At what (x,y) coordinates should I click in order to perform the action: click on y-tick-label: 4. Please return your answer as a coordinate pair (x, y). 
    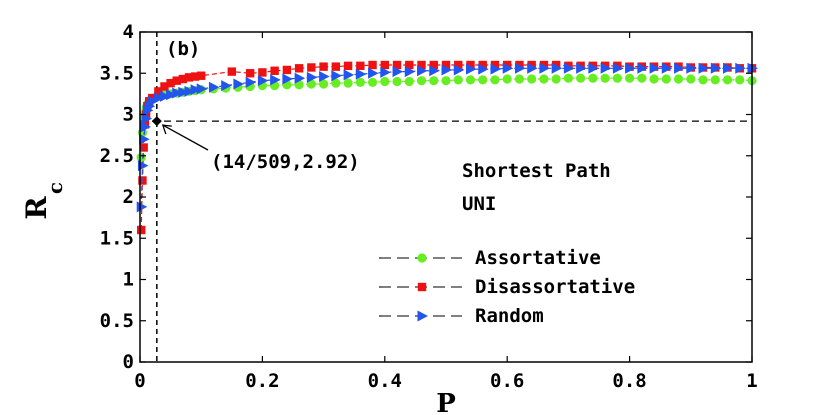
    Looking at the image, I should click on (128, 32).